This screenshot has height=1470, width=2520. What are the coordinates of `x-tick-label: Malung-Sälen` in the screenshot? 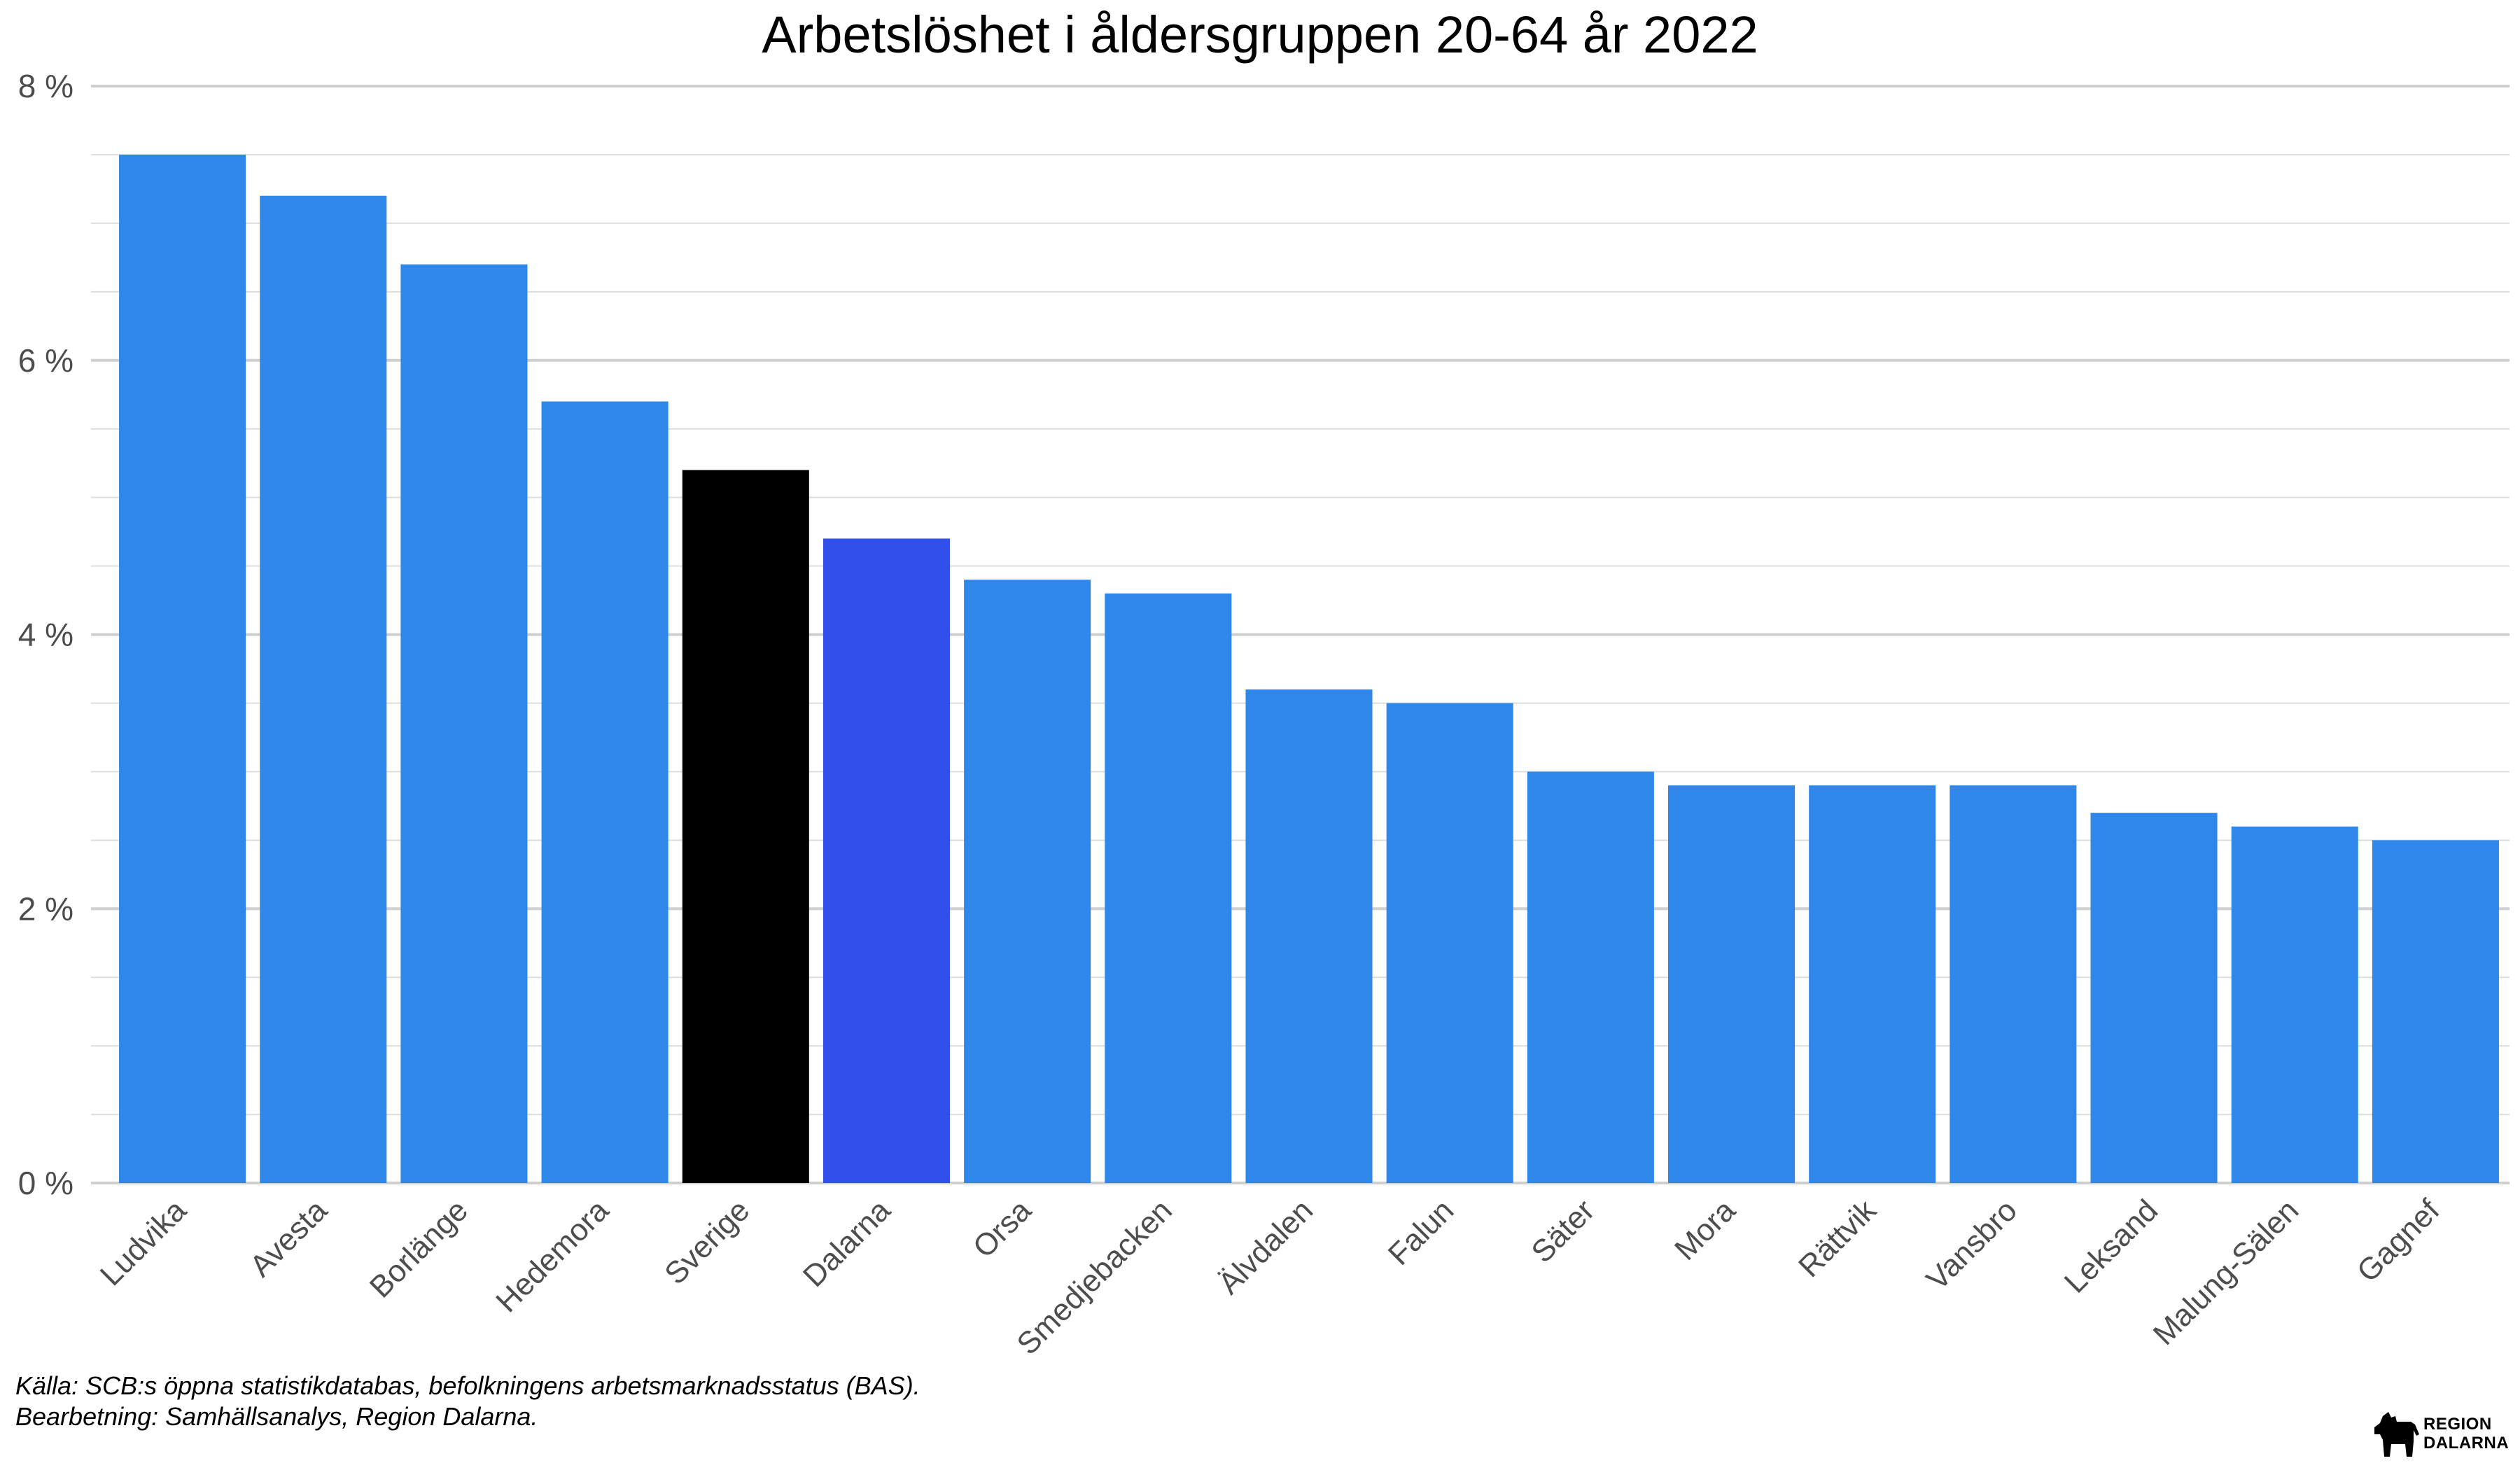 It's located at (2226, 1272).